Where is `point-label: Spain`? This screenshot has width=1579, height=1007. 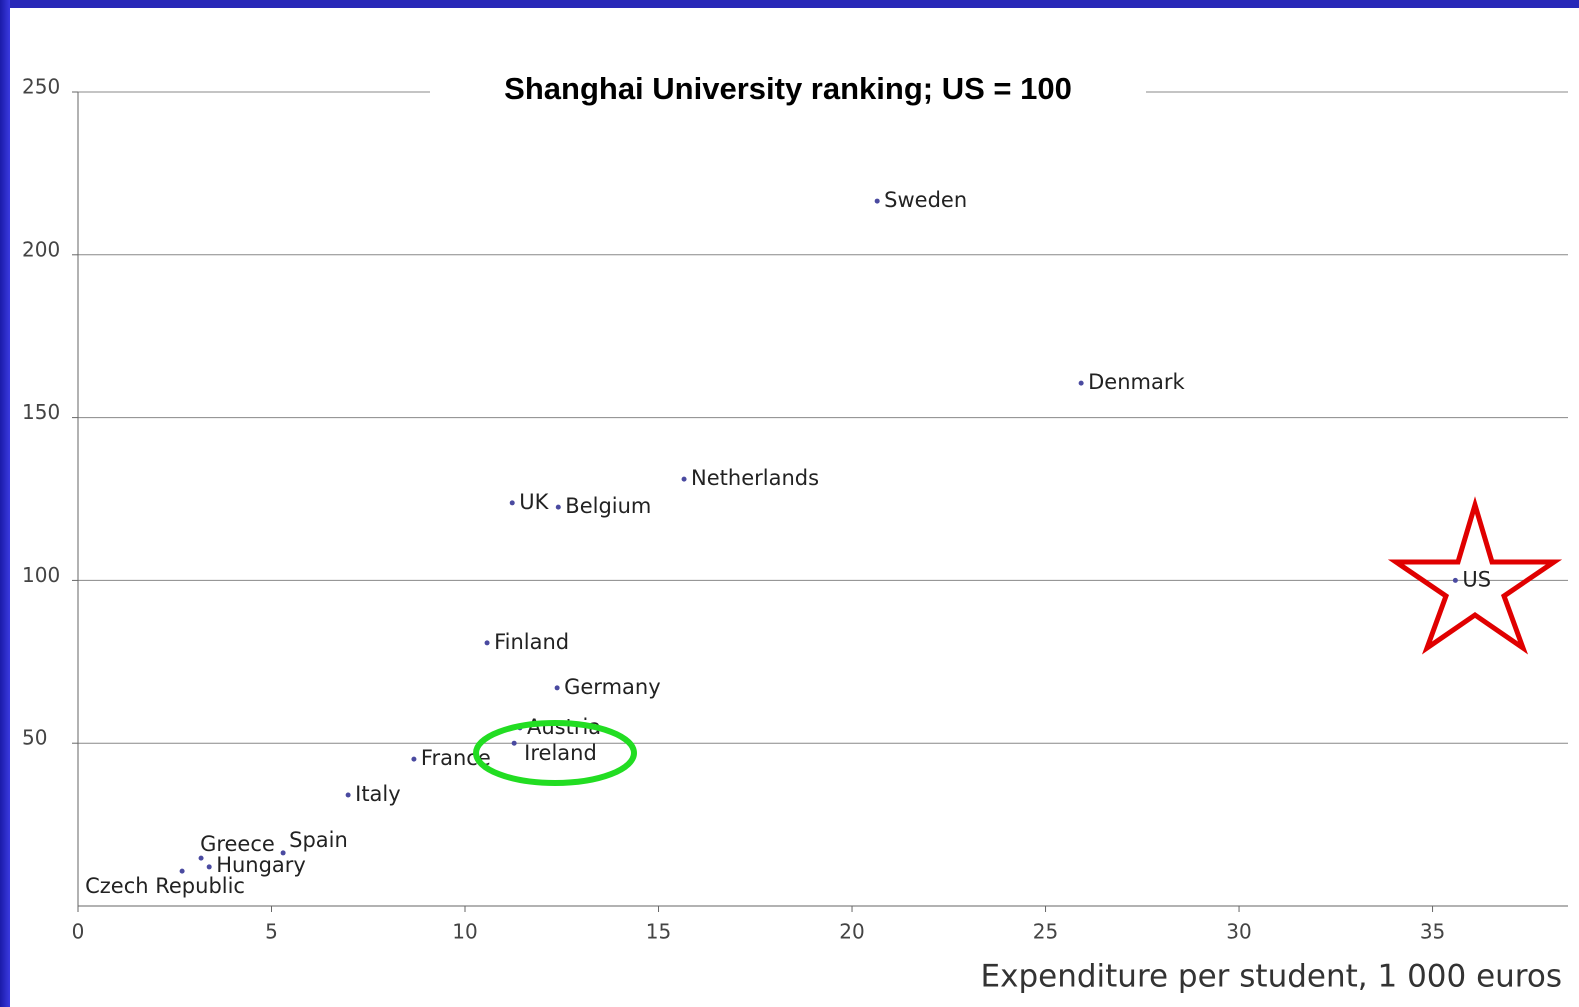 point-label: Spain is located at coordinates (318, 840).